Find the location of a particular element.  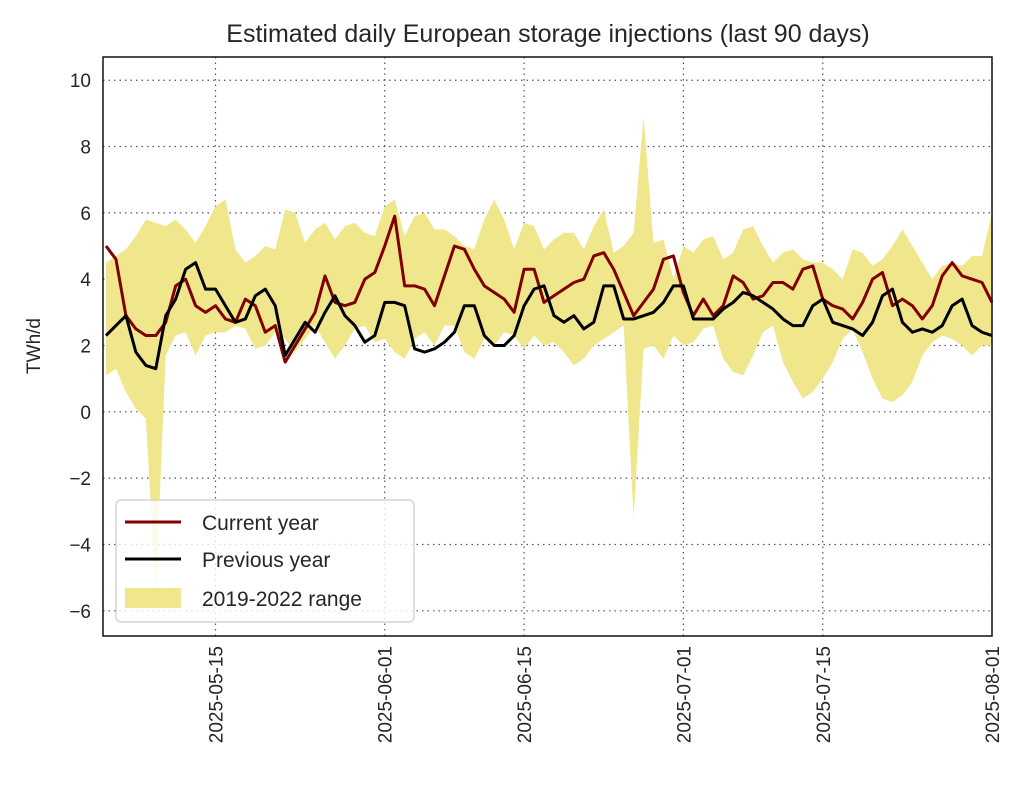

legend-label-range: 2019-2022 range is located at coordinates (282, 599).